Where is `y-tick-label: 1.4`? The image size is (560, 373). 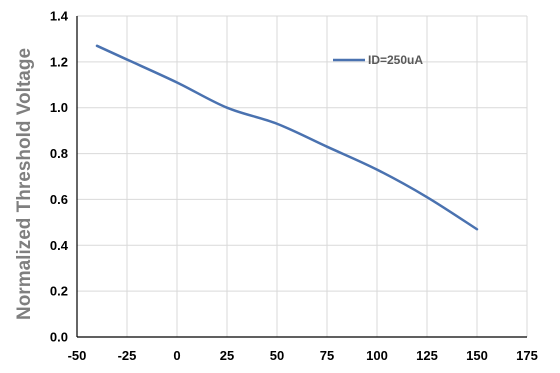 y-tick-label: 1.4 is located at coordinates (59, 16).